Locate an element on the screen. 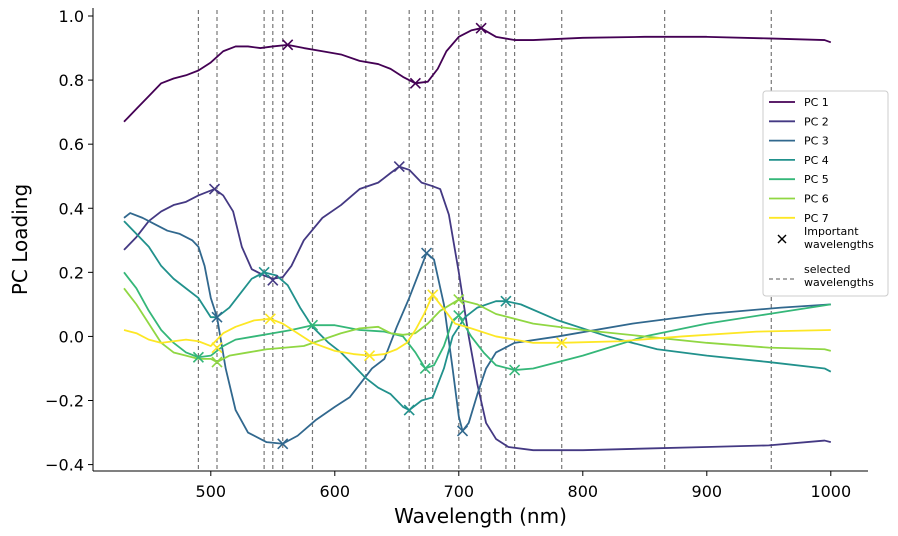 The image size is (898, 536). legend-item-pc5: PC 5 is located at coordinates (799, 179).